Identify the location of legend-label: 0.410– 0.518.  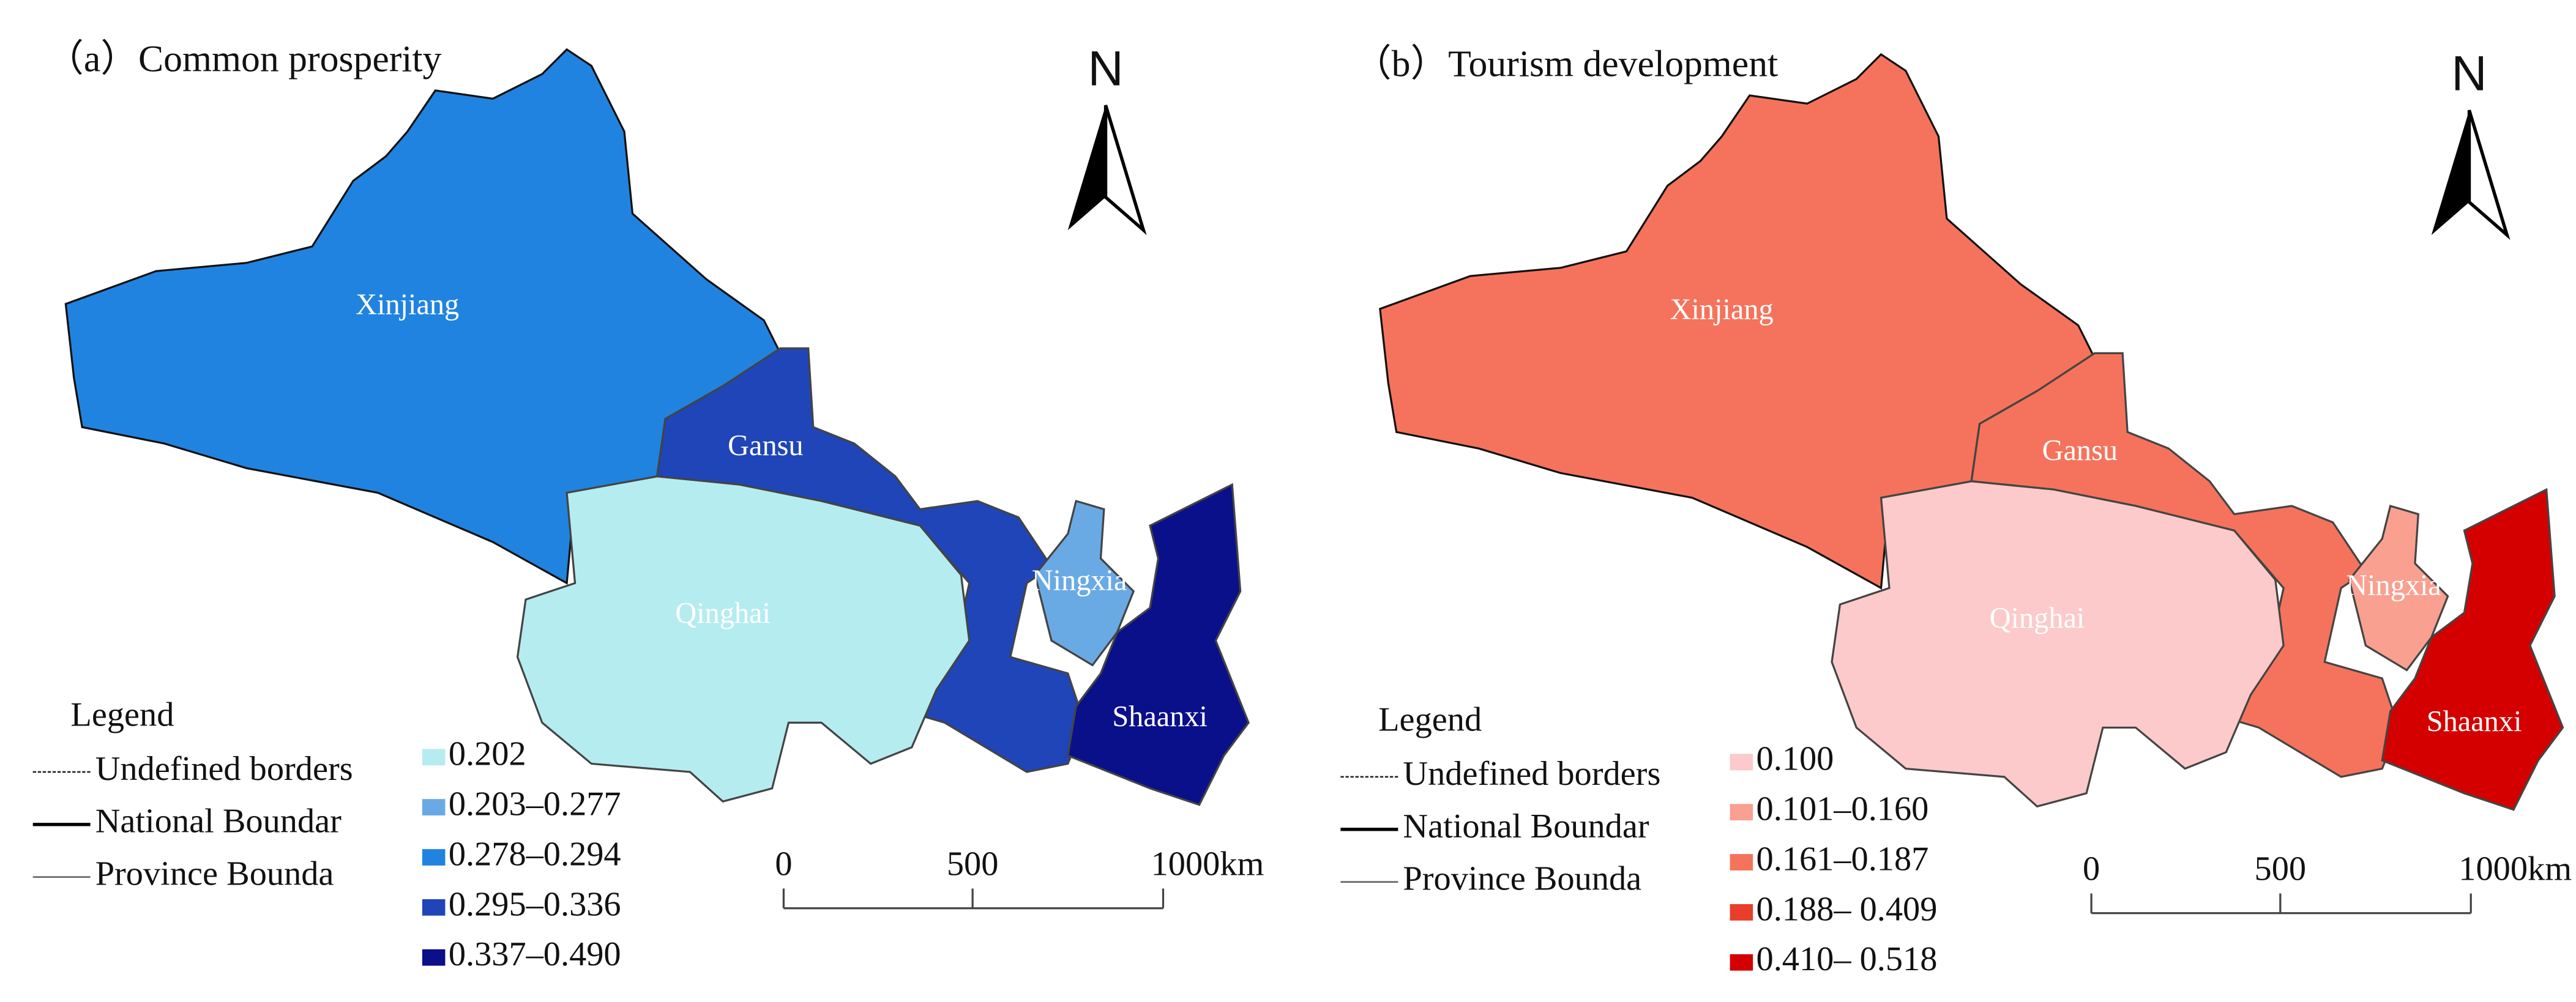
(1847, 959).